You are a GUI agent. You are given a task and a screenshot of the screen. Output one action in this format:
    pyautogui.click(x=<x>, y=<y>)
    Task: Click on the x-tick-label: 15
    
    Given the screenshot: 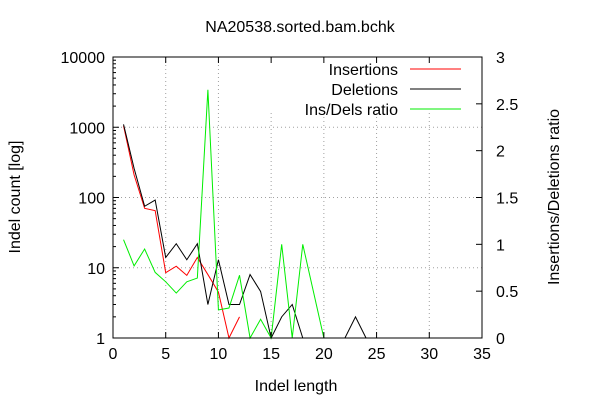 What is the action you would take?
    pyautogui.click(x=271, y=354)
    